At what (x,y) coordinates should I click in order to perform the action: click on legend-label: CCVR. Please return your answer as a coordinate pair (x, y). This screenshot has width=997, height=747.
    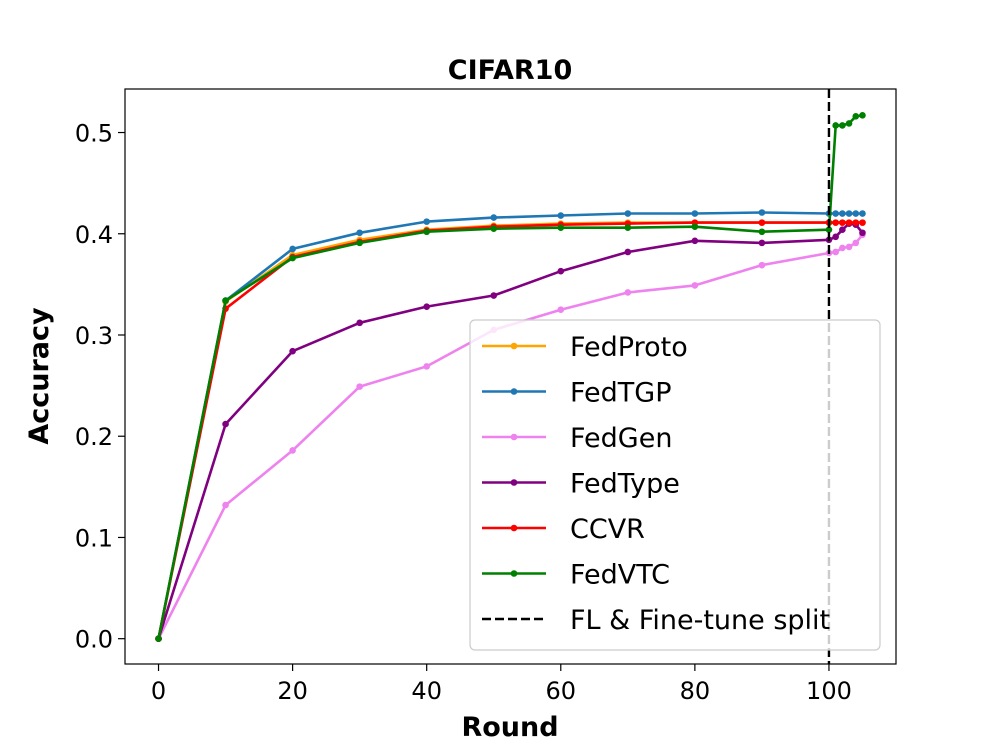
    Looking at the image, I should click on (607, 529).